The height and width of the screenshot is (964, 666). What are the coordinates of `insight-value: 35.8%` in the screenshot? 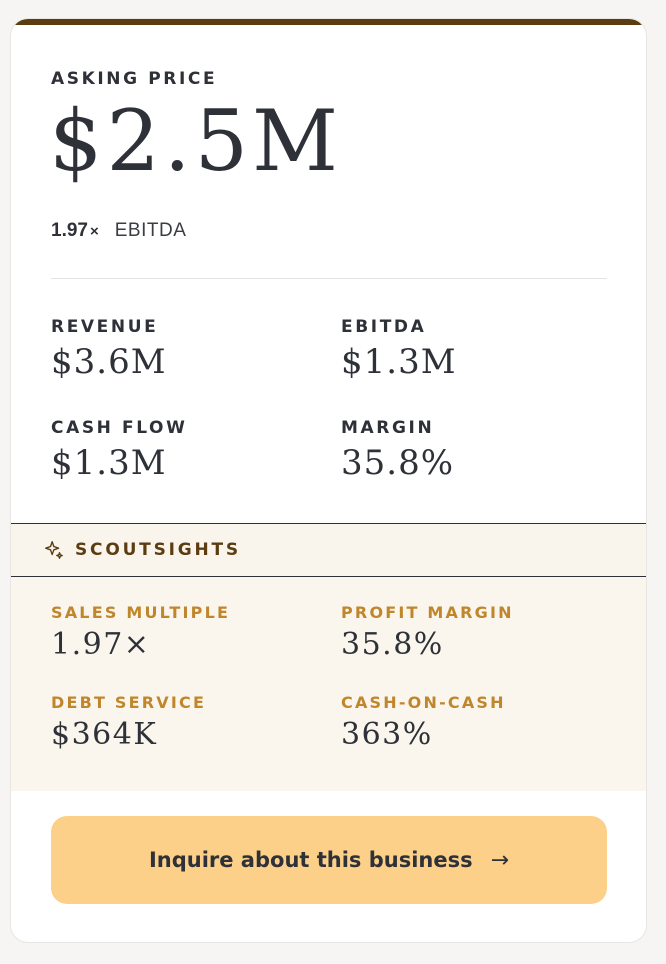 It's located at (392, 644).